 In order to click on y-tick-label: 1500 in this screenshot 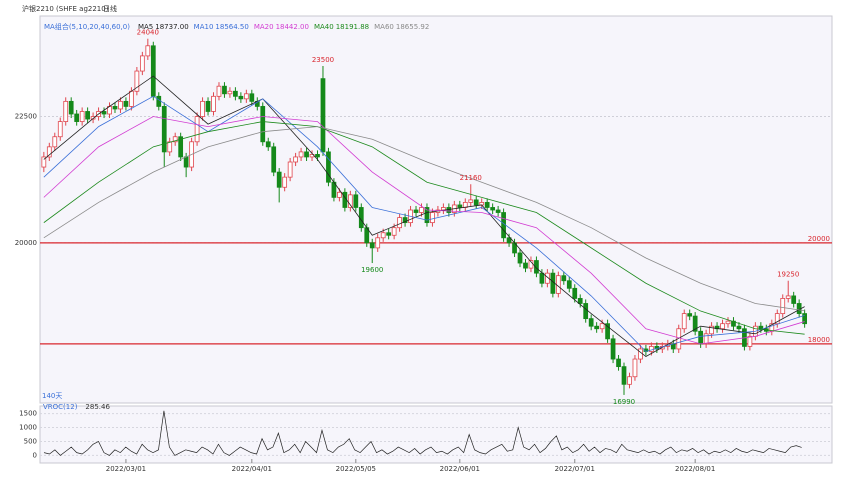, I will do `click(28, 414)`.